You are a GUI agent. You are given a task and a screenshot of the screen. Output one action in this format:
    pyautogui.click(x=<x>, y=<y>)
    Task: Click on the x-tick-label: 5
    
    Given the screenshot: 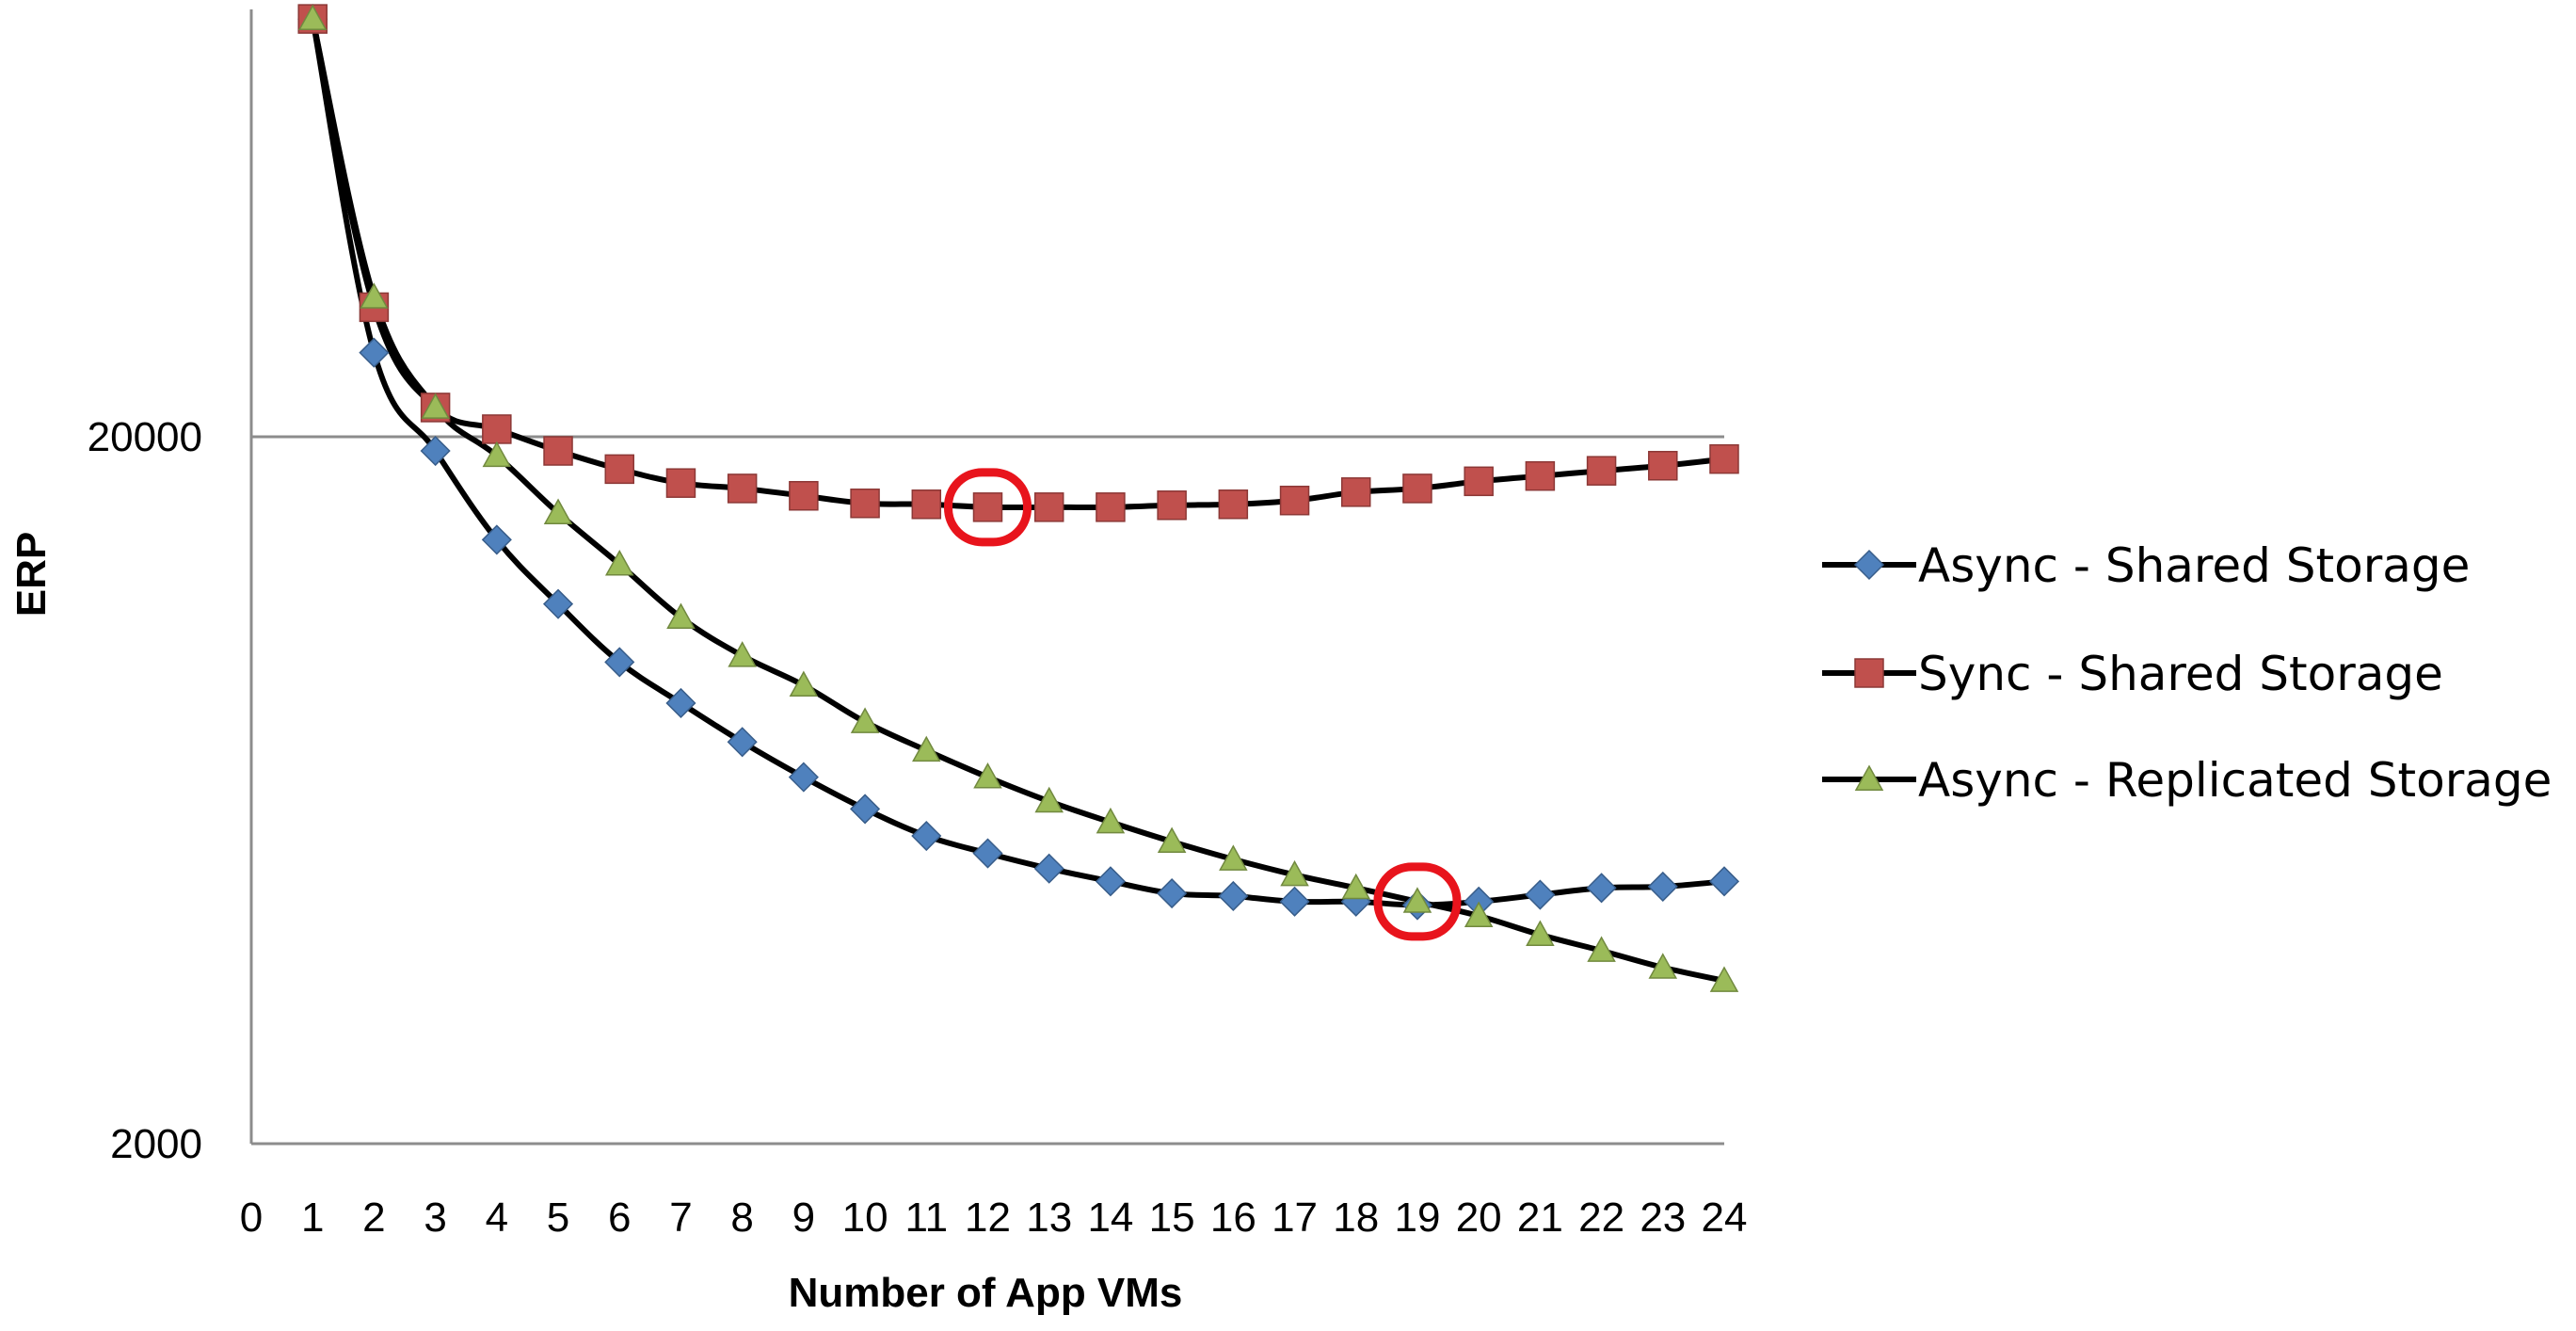 What is the action you would take?
    pyautogui.click(x=558, y=1218)
    